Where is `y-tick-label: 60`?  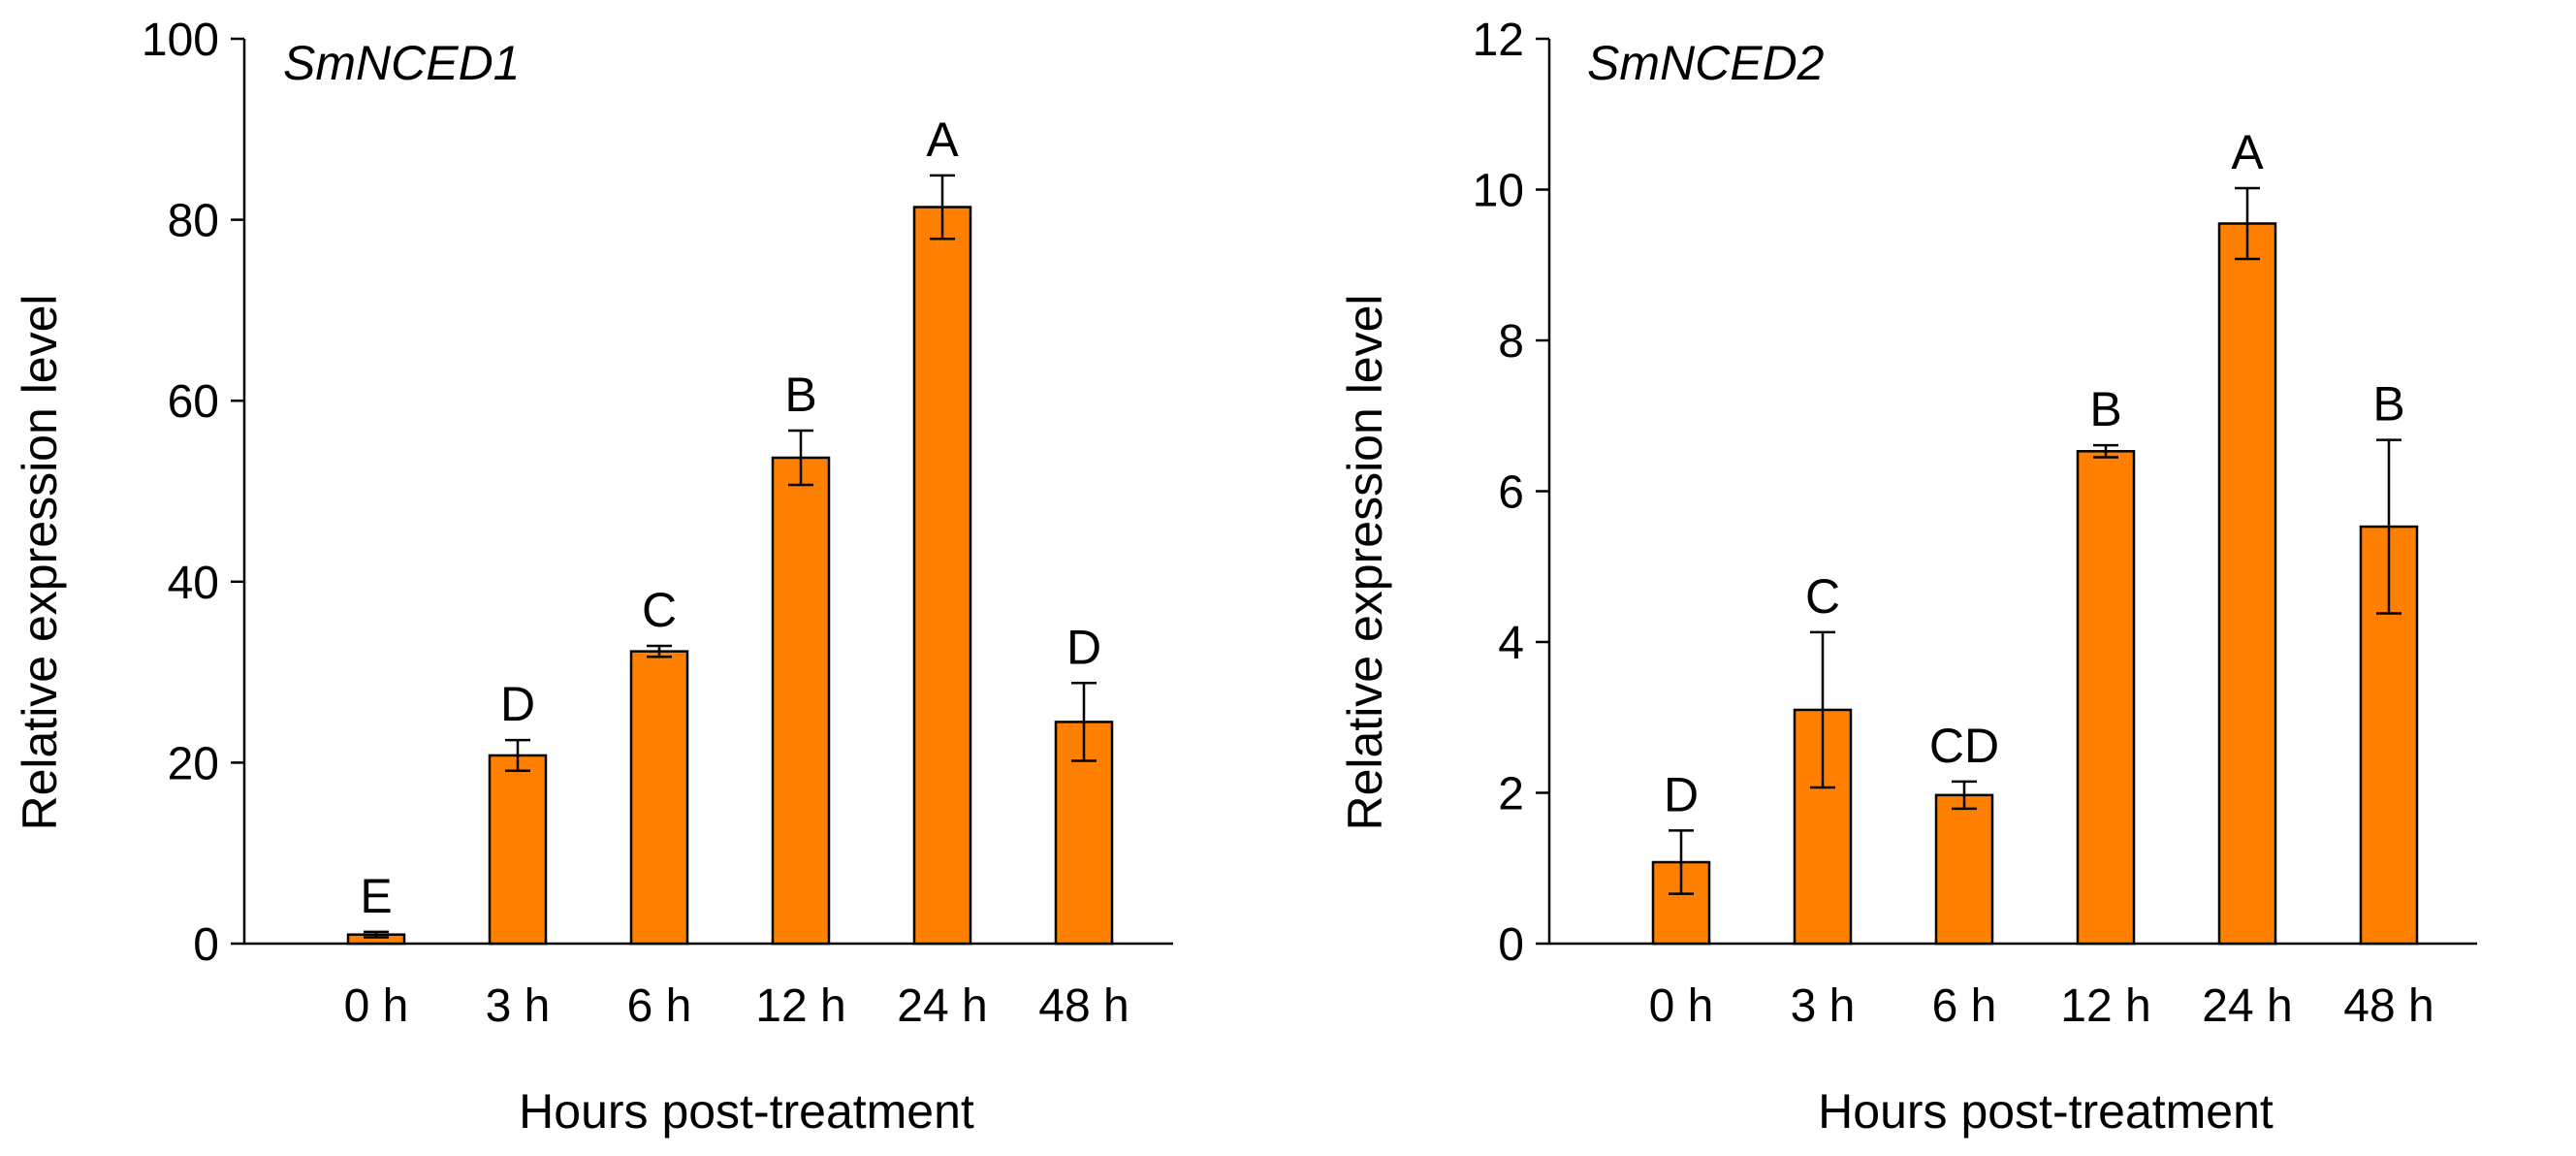
y-tick-label: 60 is located at coordinates (193, 402).